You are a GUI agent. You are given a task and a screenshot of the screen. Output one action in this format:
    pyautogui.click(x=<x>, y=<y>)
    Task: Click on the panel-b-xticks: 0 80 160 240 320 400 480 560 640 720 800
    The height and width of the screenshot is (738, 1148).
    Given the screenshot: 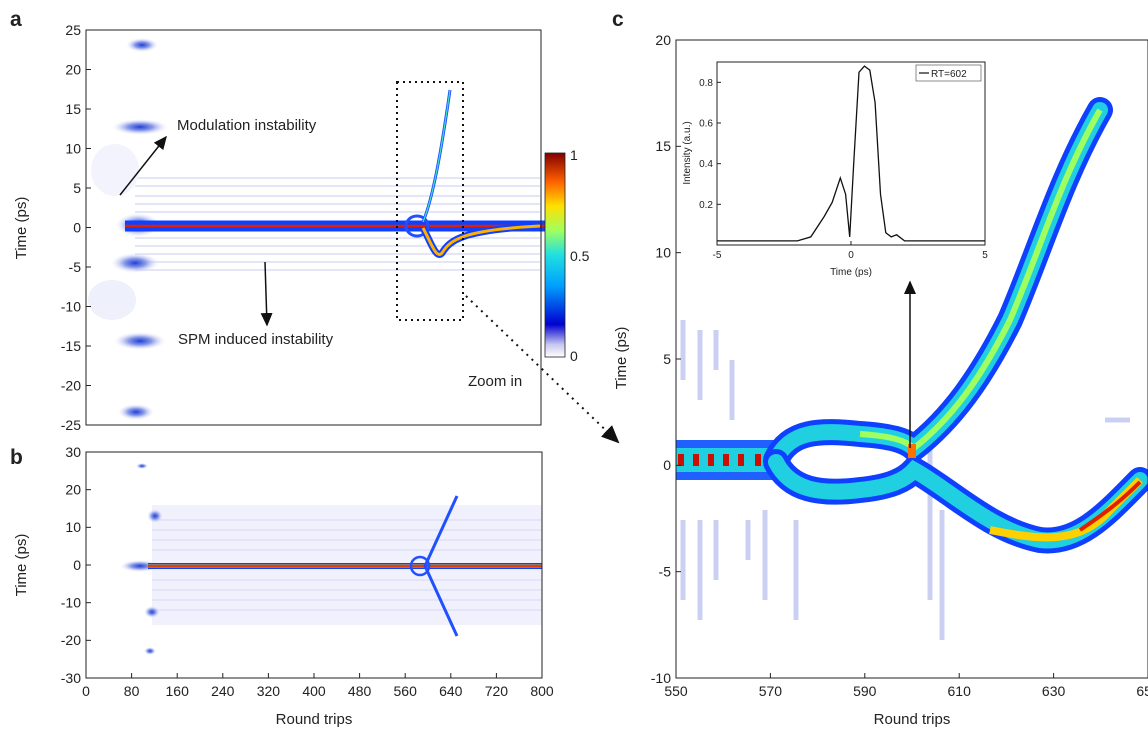 What is the action you would take?
    pyautogui.click(x=318, y=686)
    